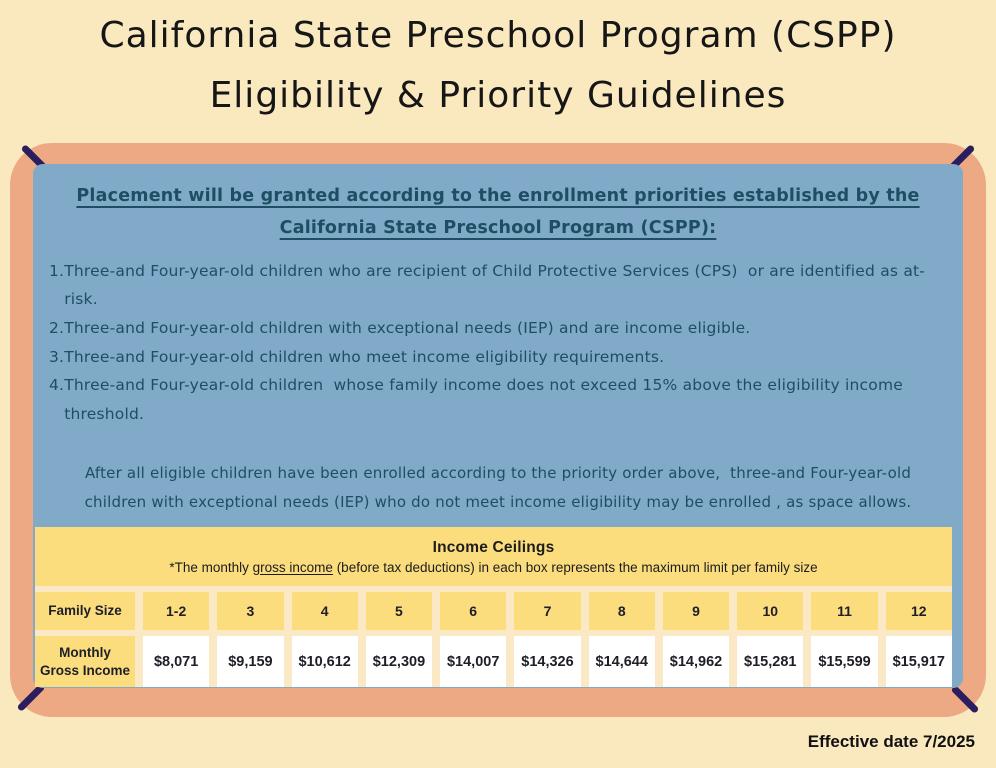 Image resolution: width=996 pixels, height=768 pixels. What do you see at coordinates (57, 385) in the screenshot?
I see `priority-number: 4.` at bounding box center [57, 385].